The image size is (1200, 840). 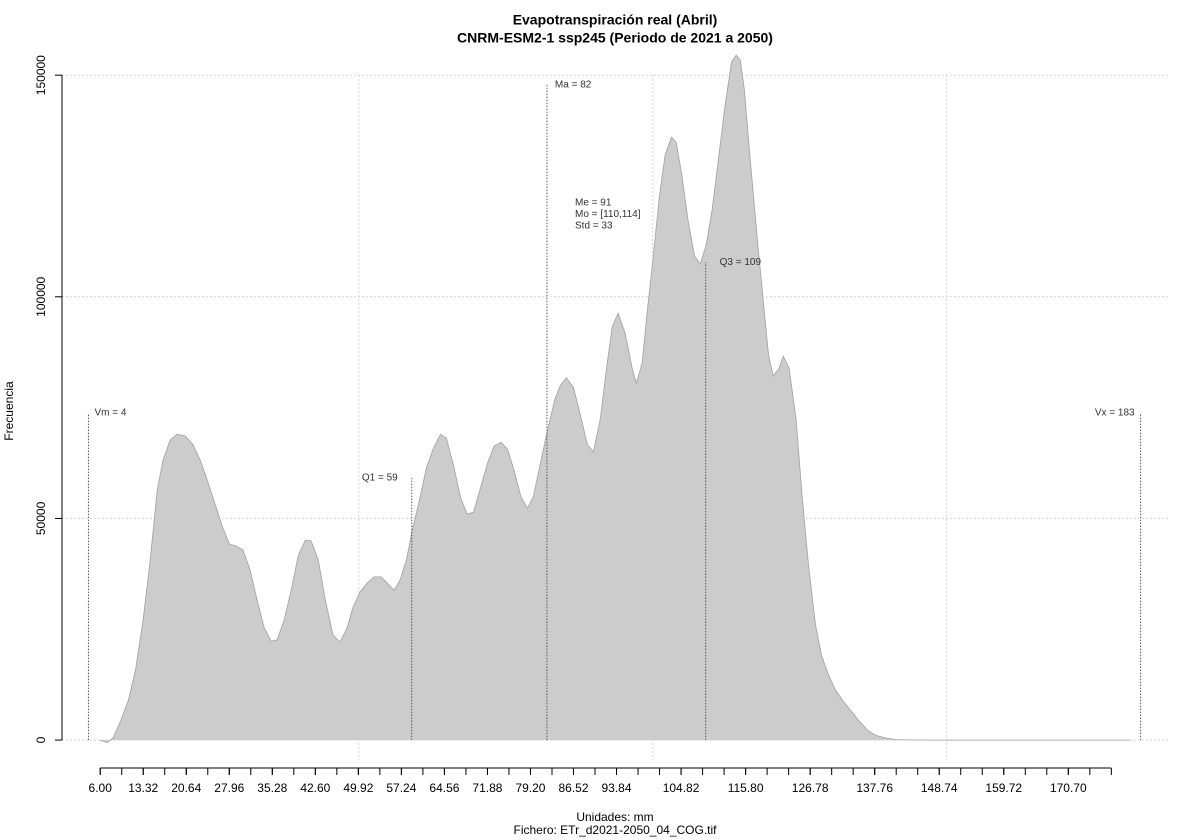 What do you see at coordinates (530, 788) in the screenshot?
I see `x-tick-label: 79.20` at bounding box center [530, 788].